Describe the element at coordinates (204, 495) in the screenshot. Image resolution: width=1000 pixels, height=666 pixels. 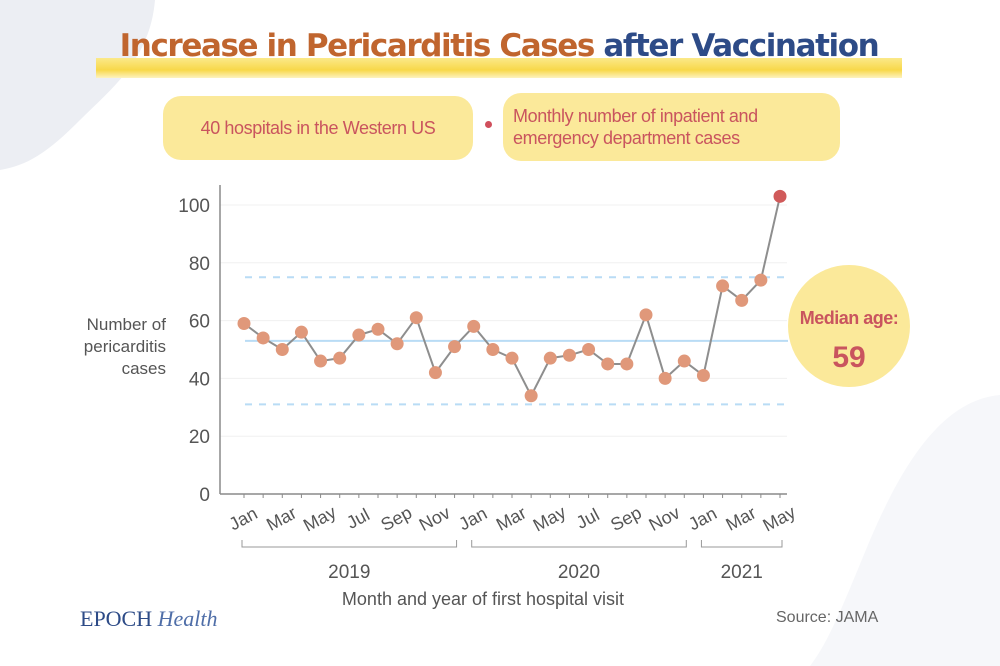
I see `y-tick-label: 0` at that location.